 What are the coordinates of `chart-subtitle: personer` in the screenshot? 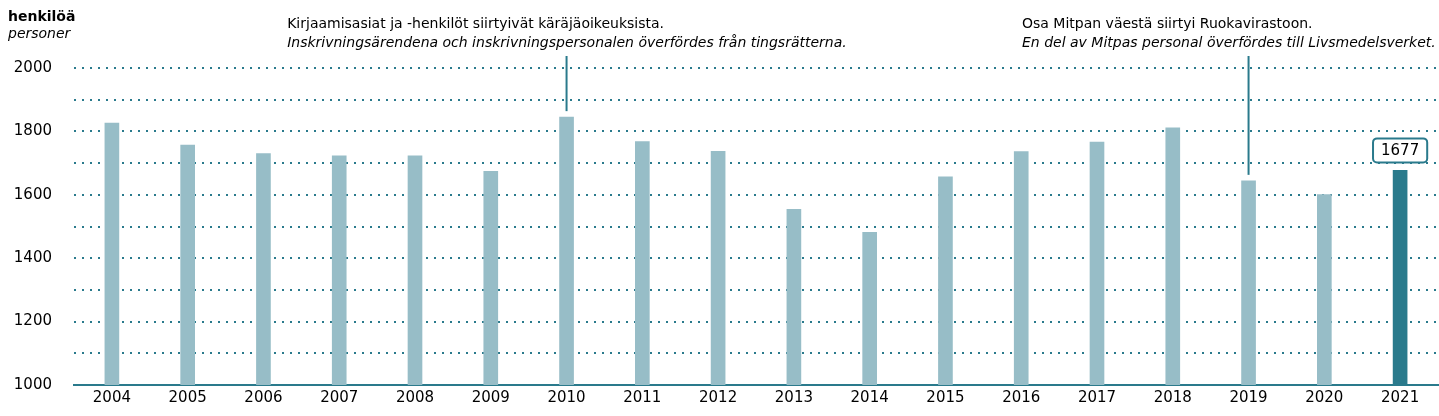 It's located at (40, 33).